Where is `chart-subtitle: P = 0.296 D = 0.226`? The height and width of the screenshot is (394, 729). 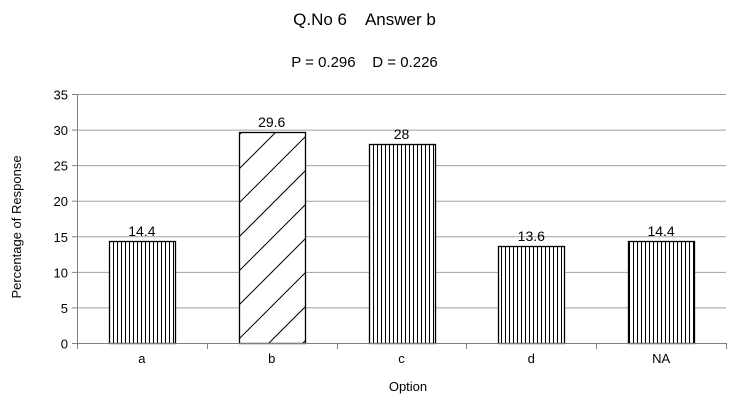 chart-subtitle: P = 0.296 D = 0.226 is located at coordinates (364, 62).